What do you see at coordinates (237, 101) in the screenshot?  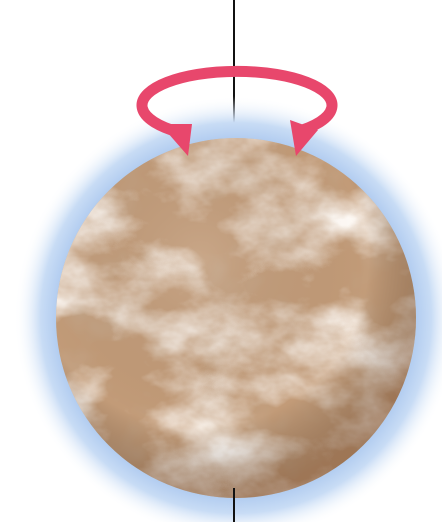 I see `arrow-arc` at bounding box center [237, 101].